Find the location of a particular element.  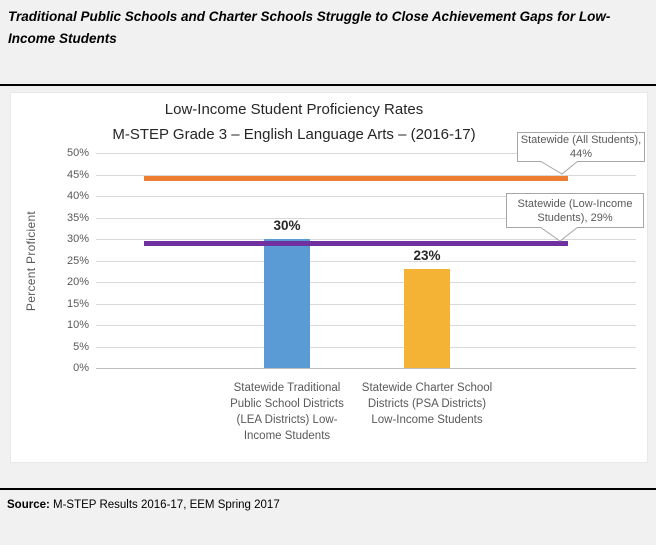

reference-line-statewide-low-income is located at coordinates (356, 243).